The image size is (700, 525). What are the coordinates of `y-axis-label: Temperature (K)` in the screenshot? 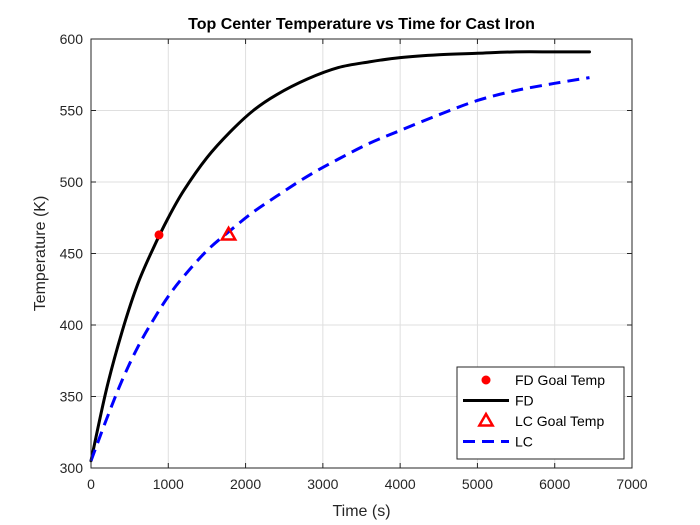 It's located at (40, 254).